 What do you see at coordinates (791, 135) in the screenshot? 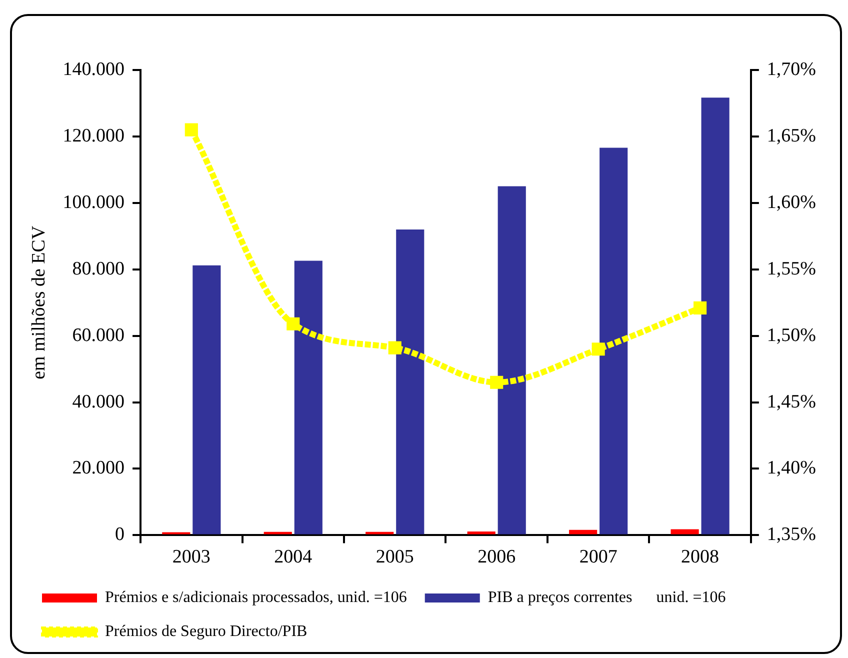
I see `y2-tick-label: 1,65%` at bounding box center [791, 135].